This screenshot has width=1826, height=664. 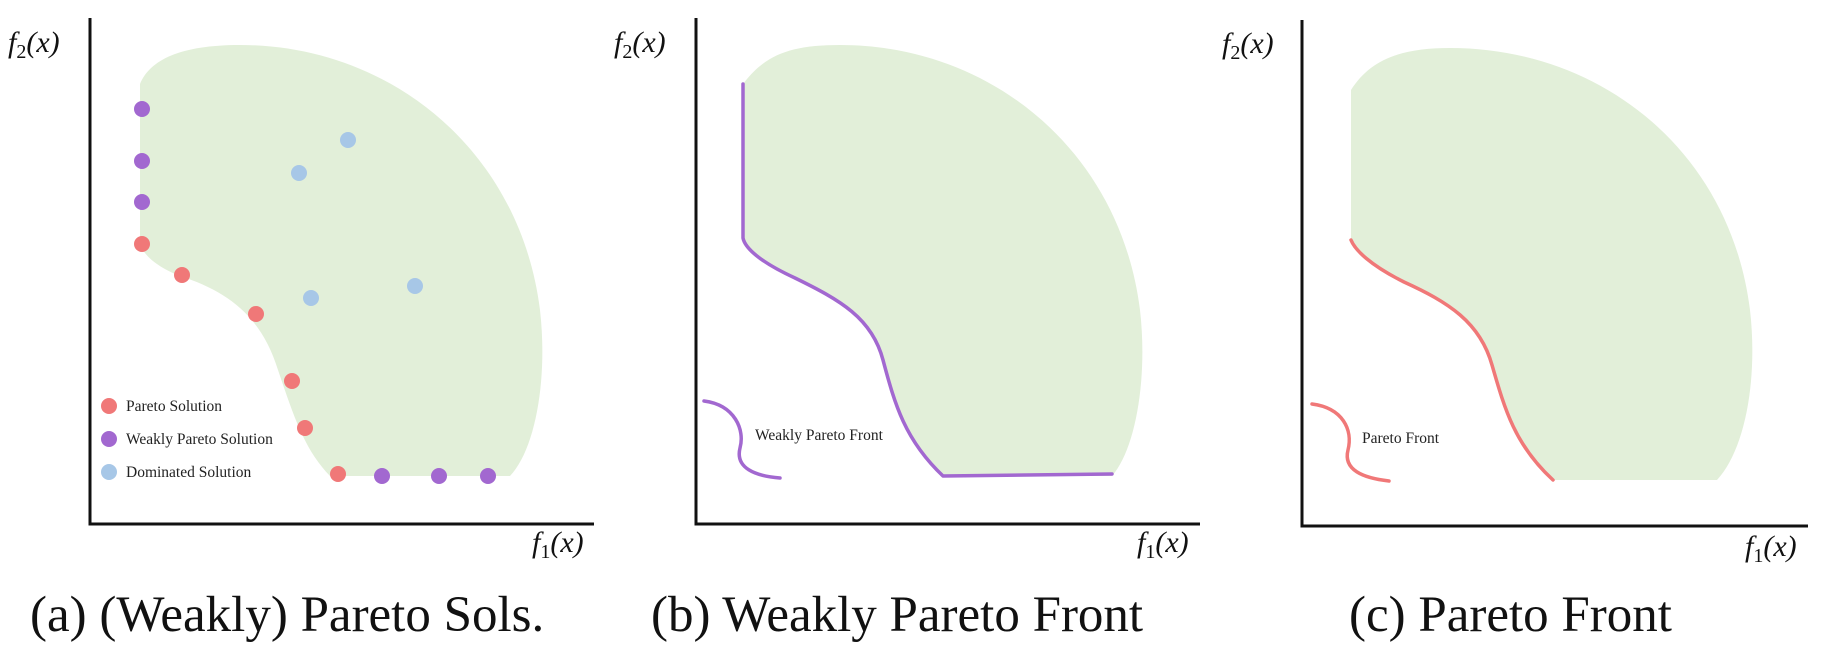 What do you see at coordinates (109, 472) in the screenshot?
I see `legend-marker-dominated` at bounding box center [109, 472].